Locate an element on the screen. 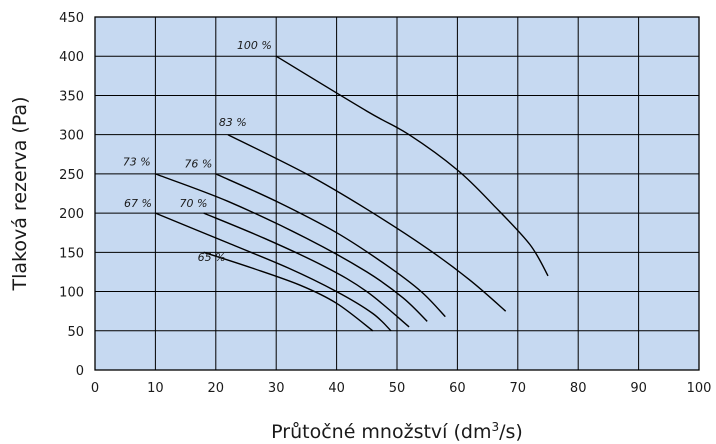 This screenshot has height=444, width=716. x-tick-label-30: 30 is located at coordinates (276, 388).